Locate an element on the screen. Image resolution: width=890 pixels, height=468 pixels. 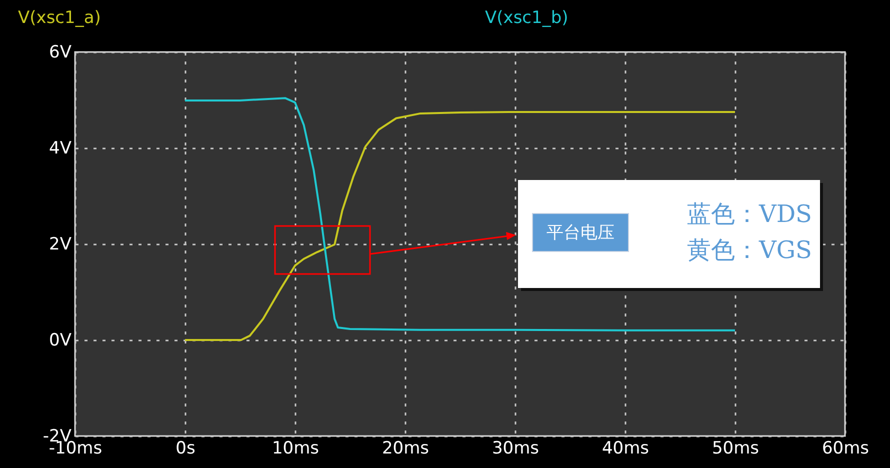
y-tick-label: 2V is located at coordinates (60, 244).